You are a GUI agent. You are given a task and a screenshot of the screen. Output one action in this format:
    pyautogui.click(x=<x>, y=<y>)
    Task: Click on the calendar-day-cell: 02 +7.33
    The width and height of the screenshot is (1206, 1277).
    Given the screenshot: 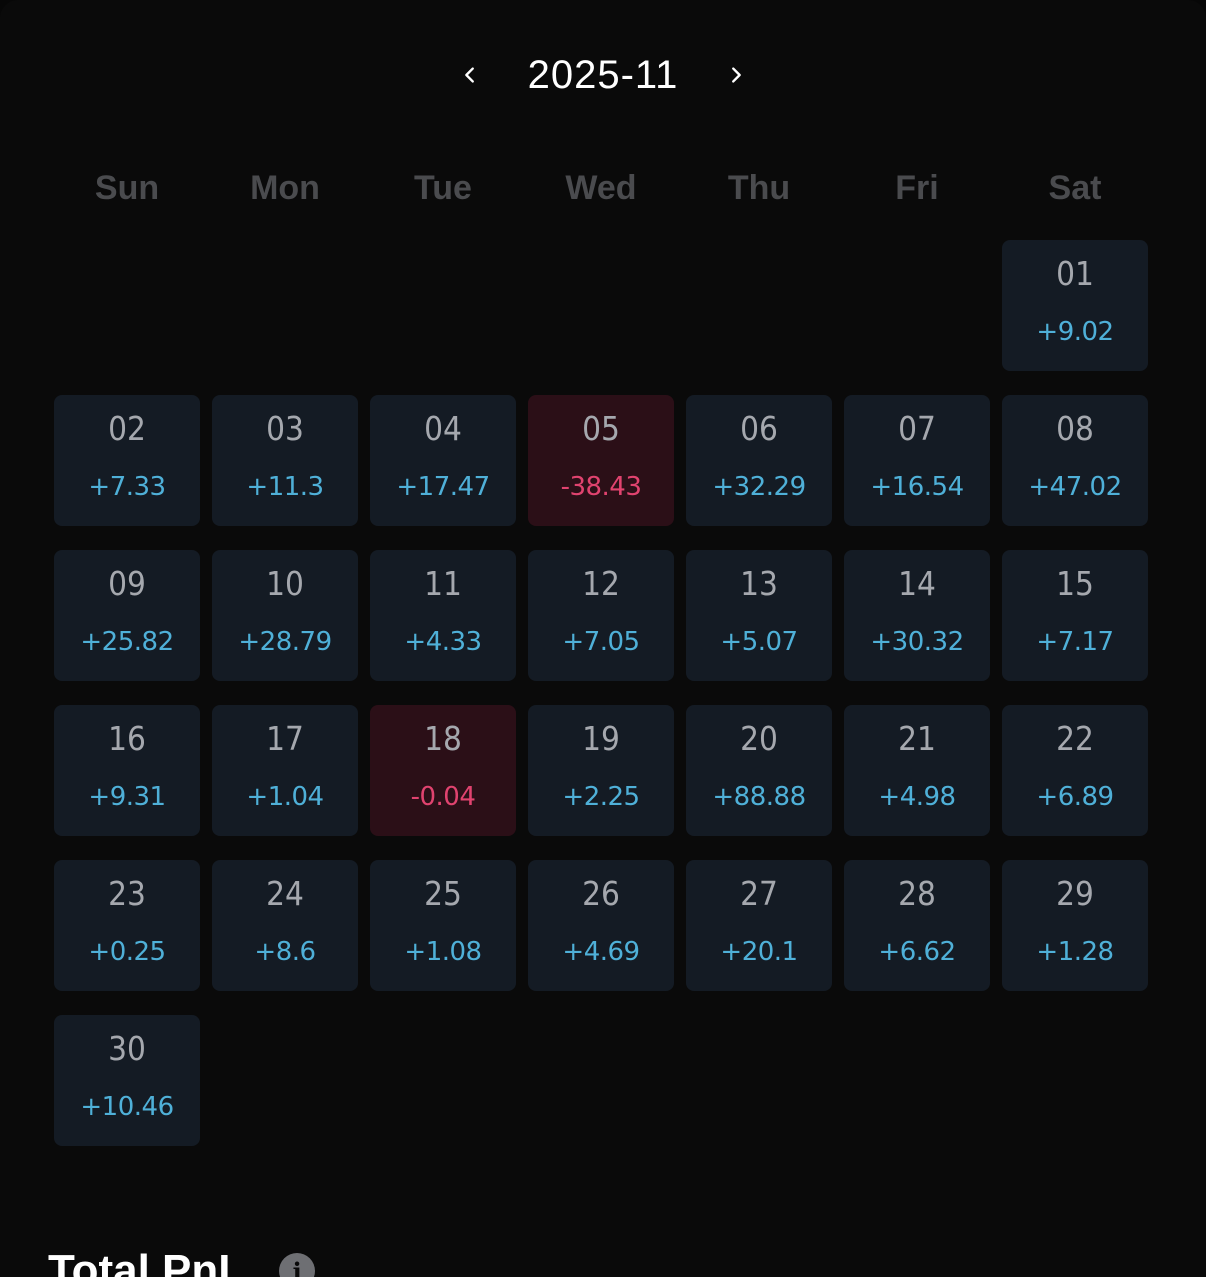 What is the action you would take?
    pyautogui.click(x=127, y=460)
    